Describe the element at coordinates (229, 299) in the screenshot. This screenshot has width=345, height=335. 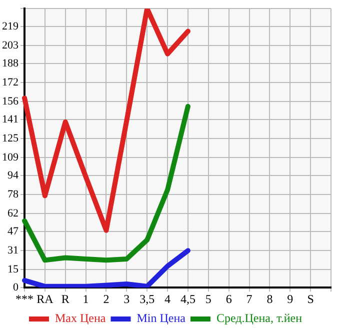
I see `x-tick-label: 6` at that location.